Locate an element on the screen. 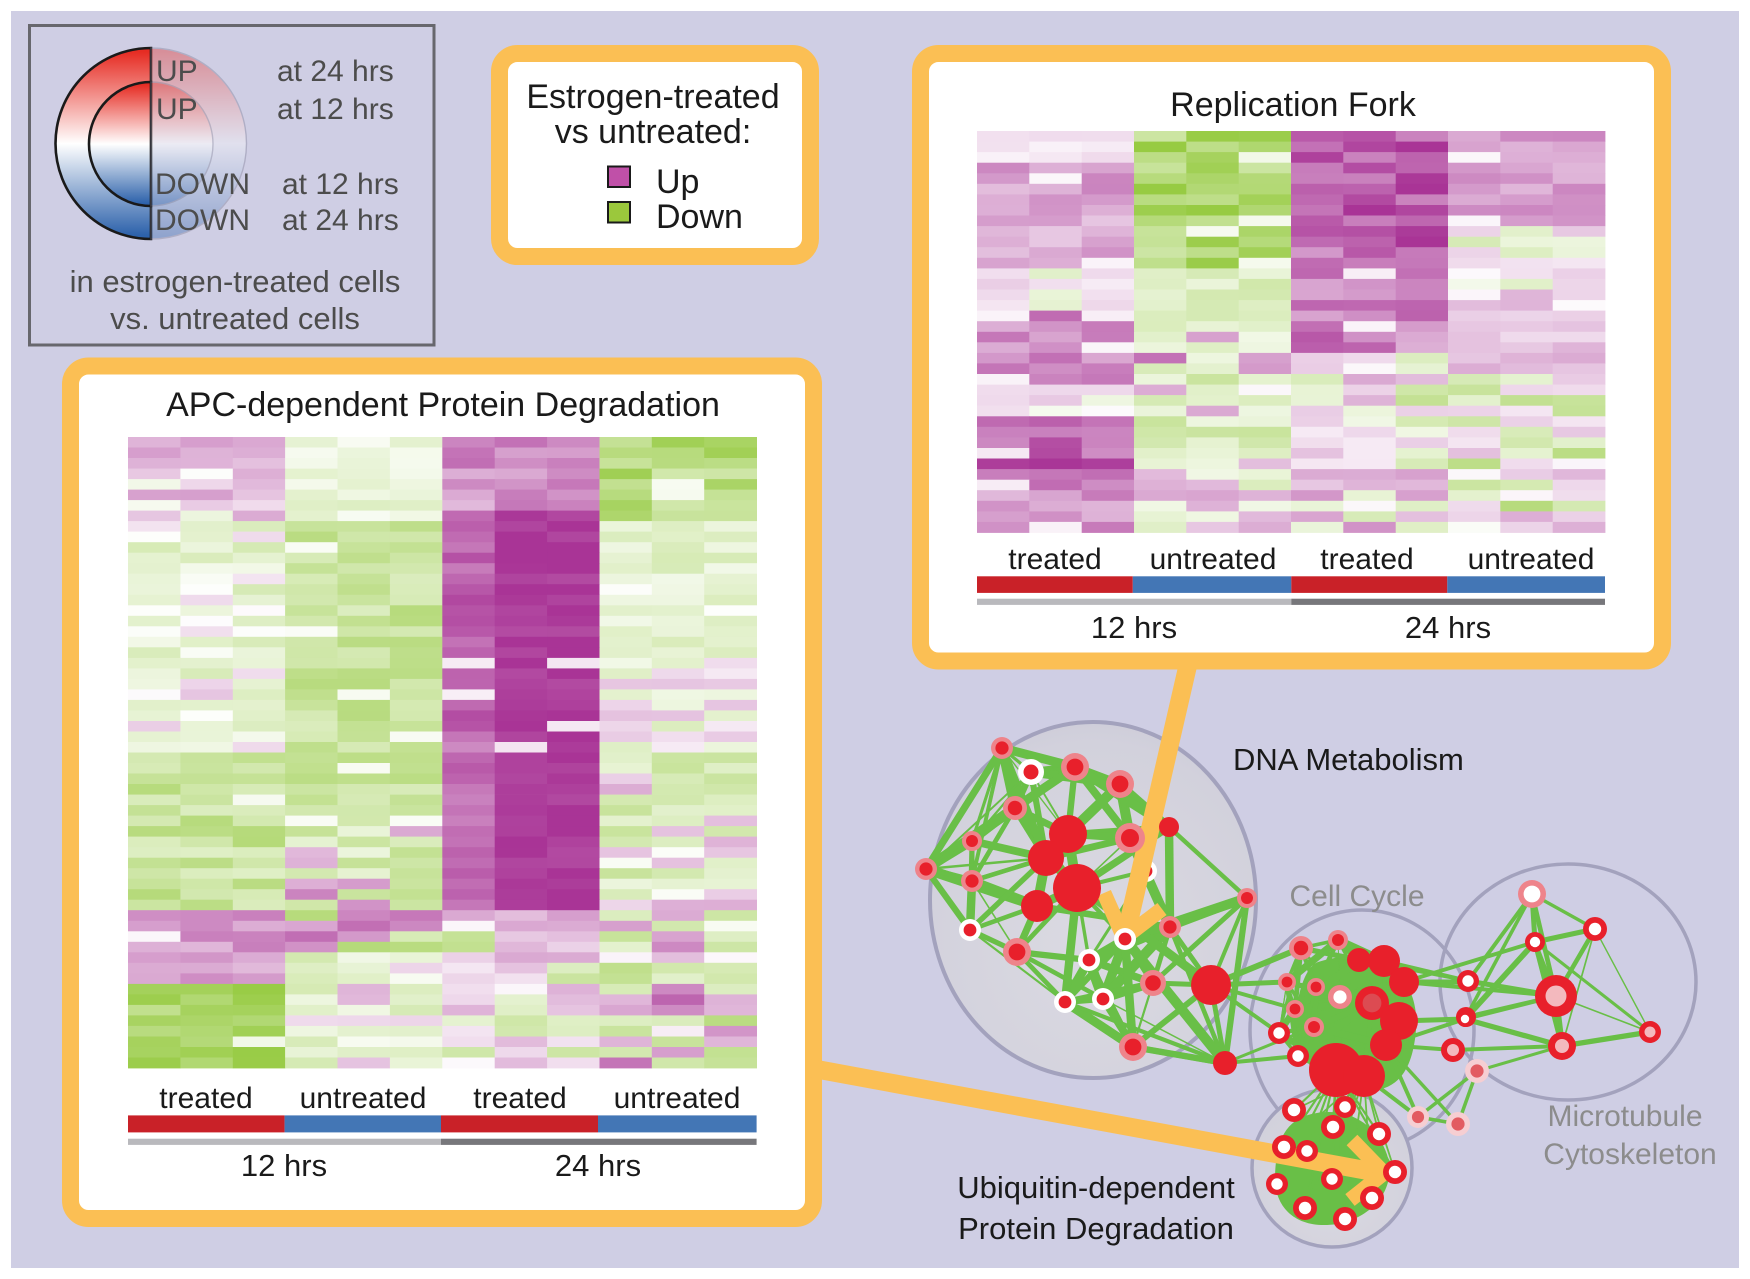 This screenshot has height=1279, width=1750. svg-text: Replication Fork is located at coordinates (1293, 105).